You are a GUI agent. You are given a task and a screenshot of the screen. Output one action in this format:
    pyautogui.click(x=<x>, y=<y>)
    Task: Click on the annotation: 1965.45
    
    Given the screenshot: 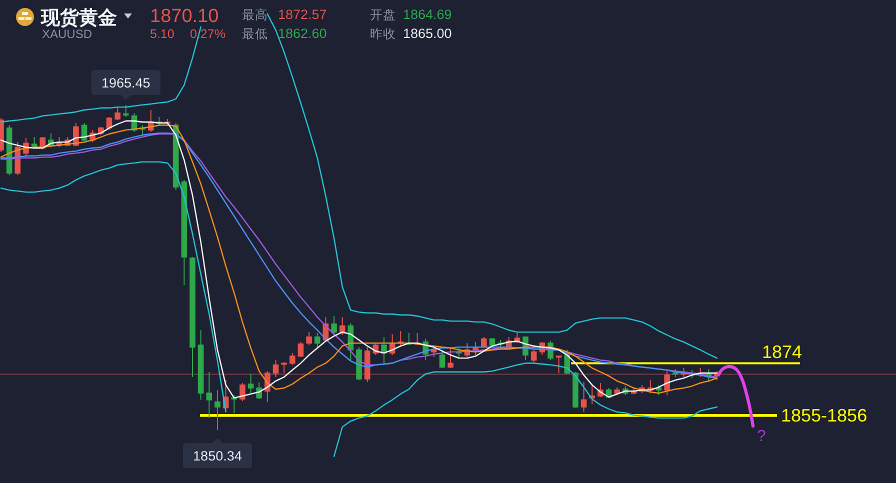 What is the action you would take?
    pyautogui.click(x=125, y=83)
    